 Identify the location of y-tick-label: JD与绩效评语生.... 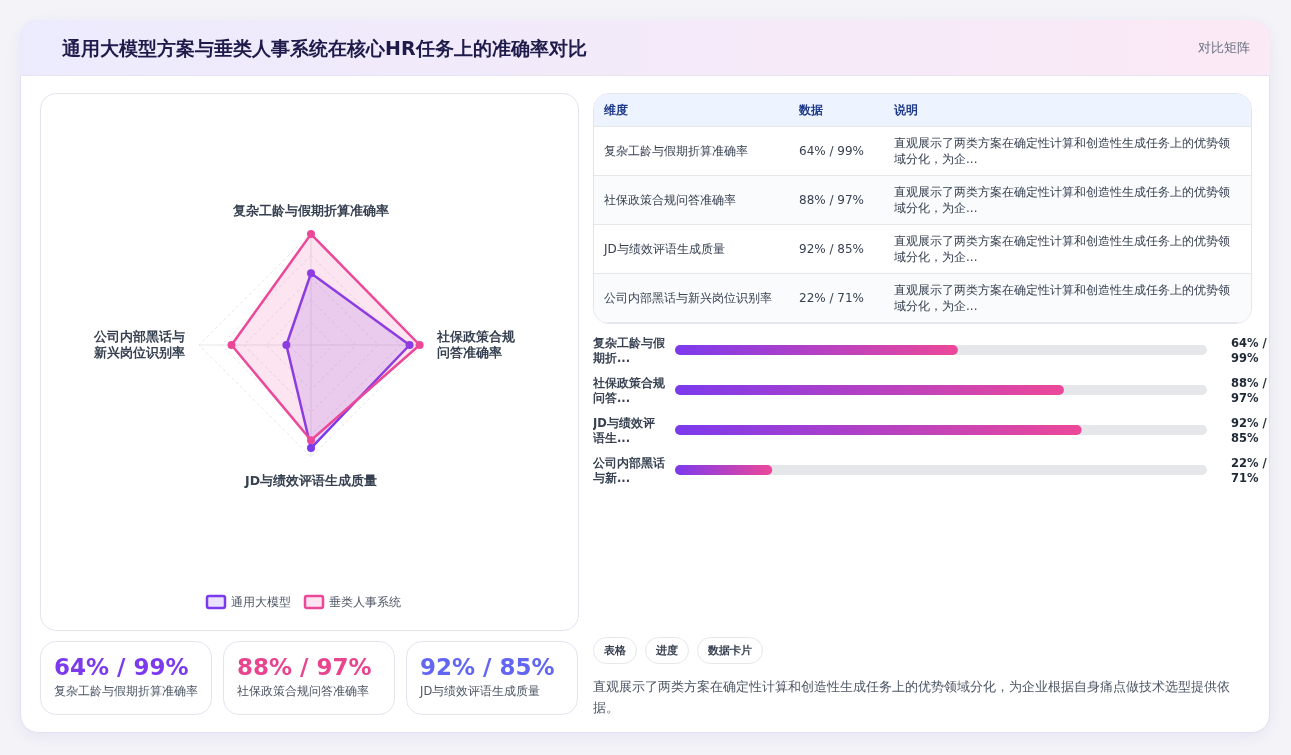
(623, 430).